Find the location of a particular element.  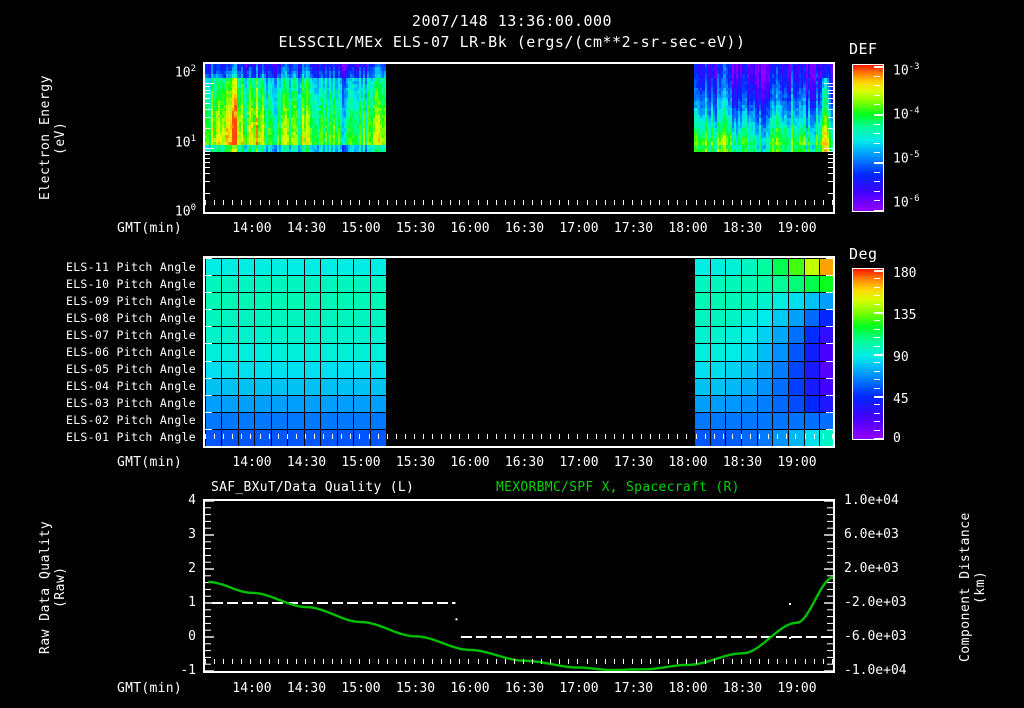

spacecraft-distance-trace is located at coordinates (519, 586).